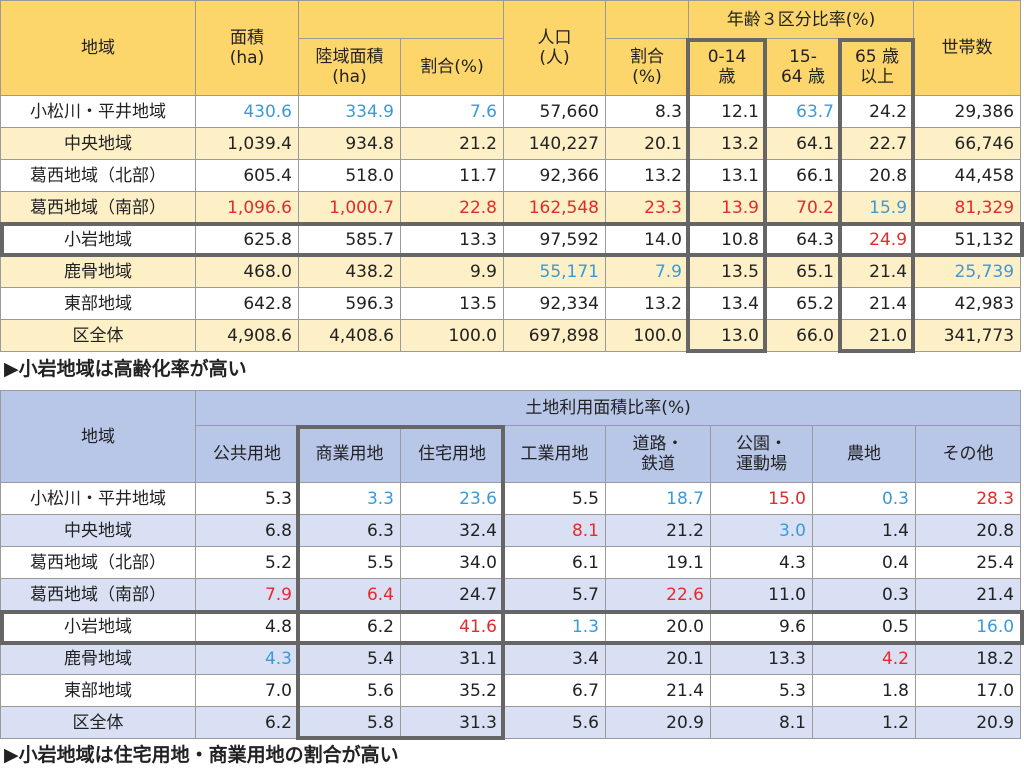 This screenshot has width=1024, height=768. Describe the element at coordinates (877, 335) in the screenshot. I see `value-cell: 21.0` at that location.